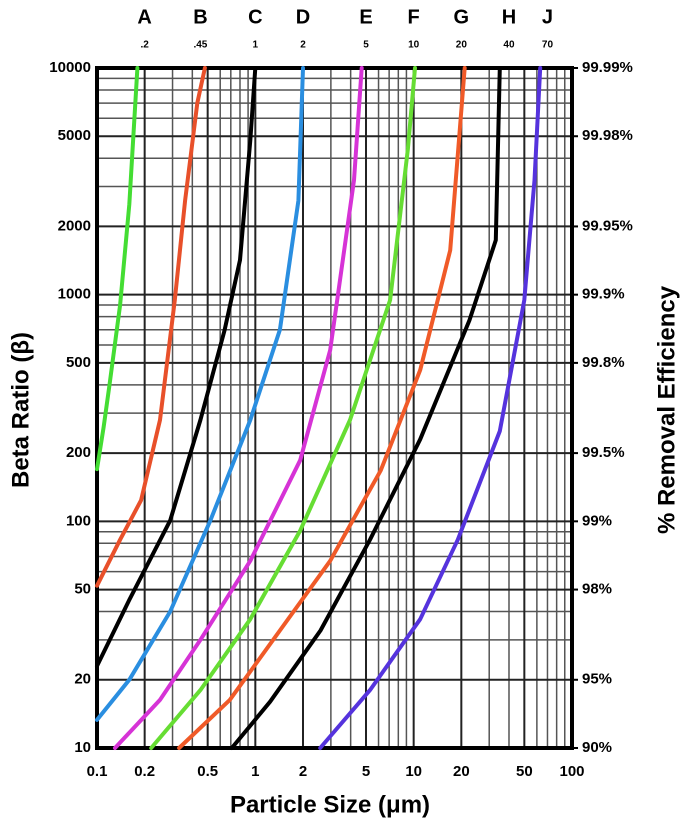 This screenshot has height=827, width=683. What do you see at coordinates (547, 17) in the screenshot?
I see `series-name: J` at bounding box center [547, 17].